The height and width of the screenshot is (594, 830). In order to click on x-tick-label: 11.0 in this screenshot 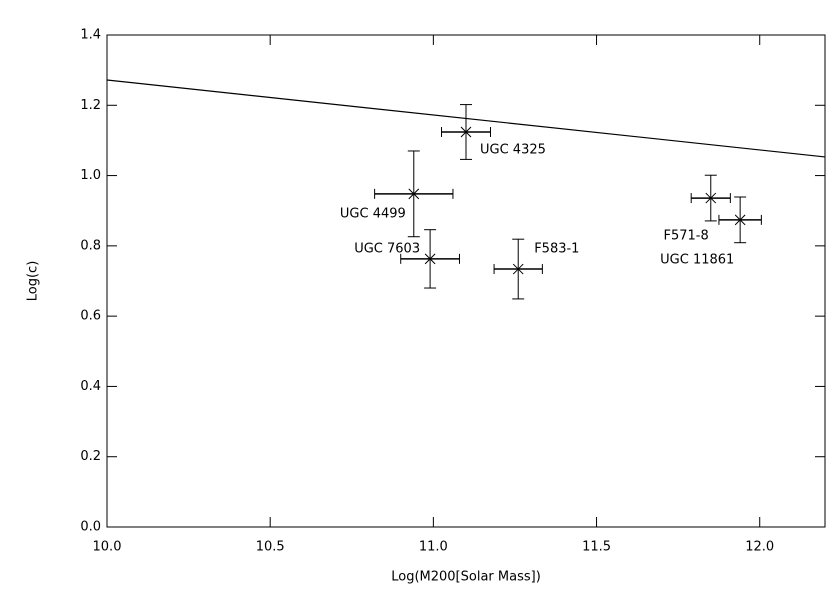, I will do `click(433, 547)`.